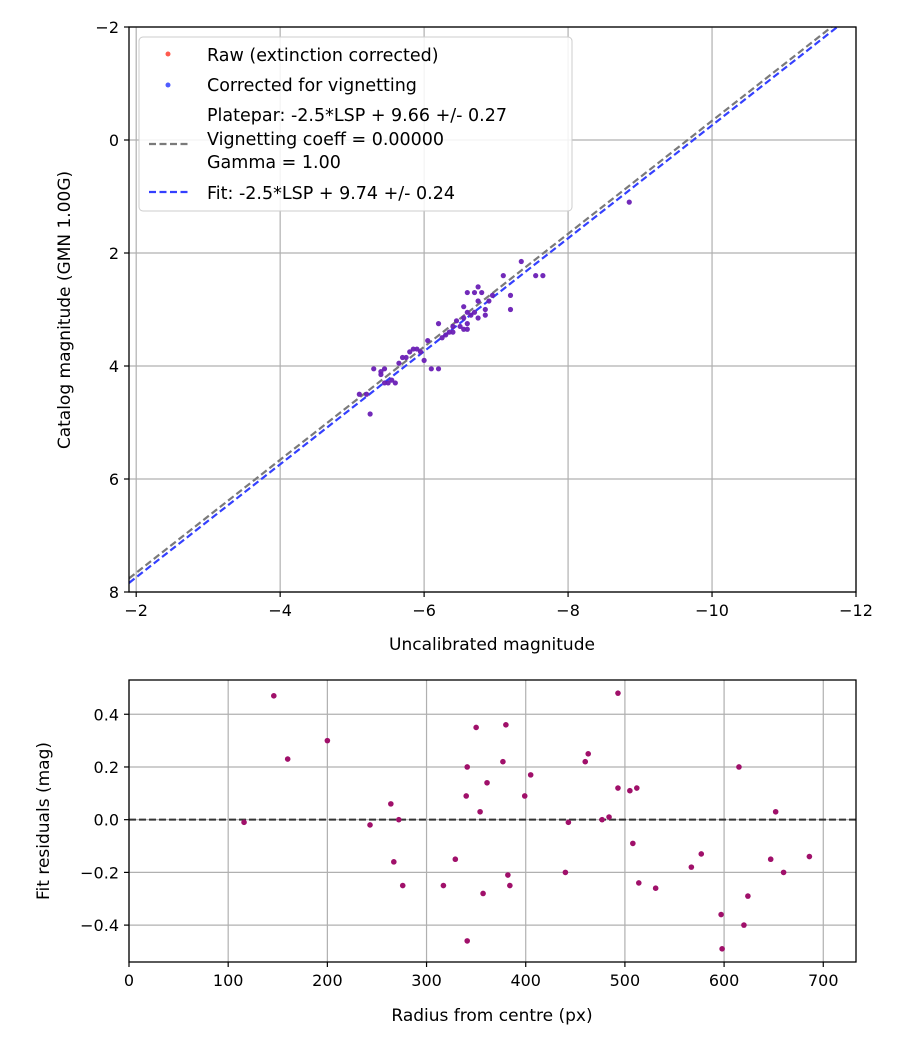  I want to click on top-y-tick-label: 2, so click(114, 253).